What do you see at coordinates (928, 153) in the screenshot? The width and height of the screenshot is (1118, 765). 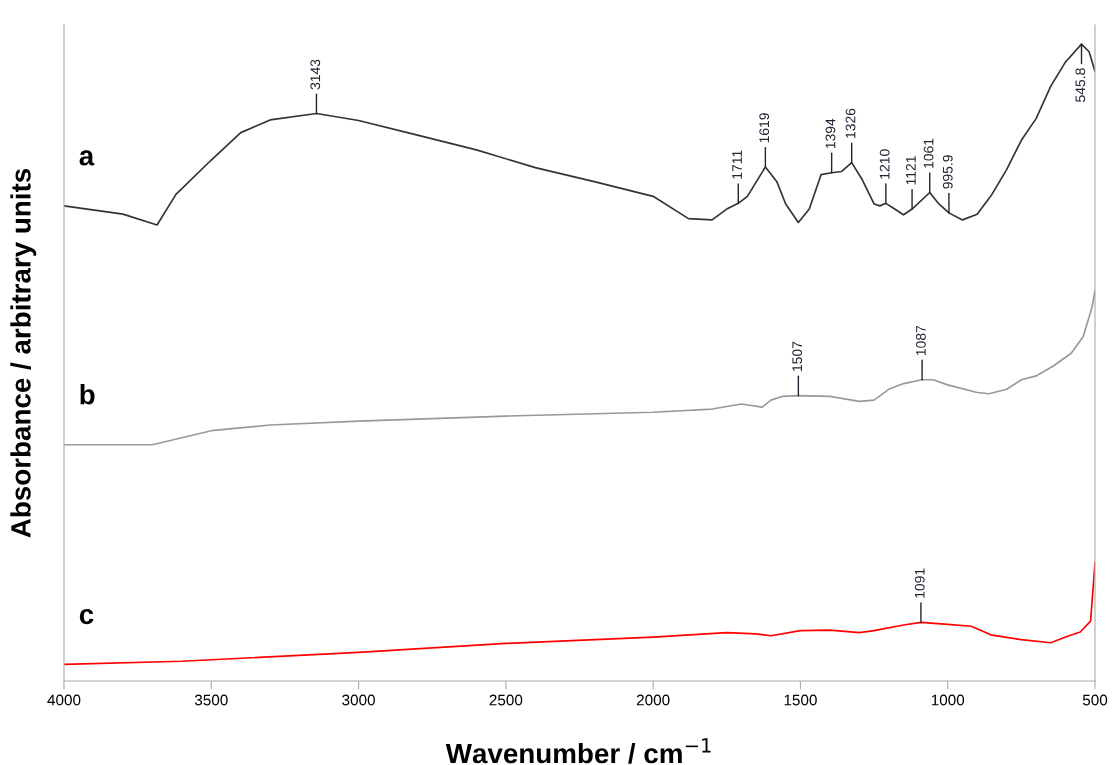 I see `annotation: 1061` at bounding box center [928, 153].